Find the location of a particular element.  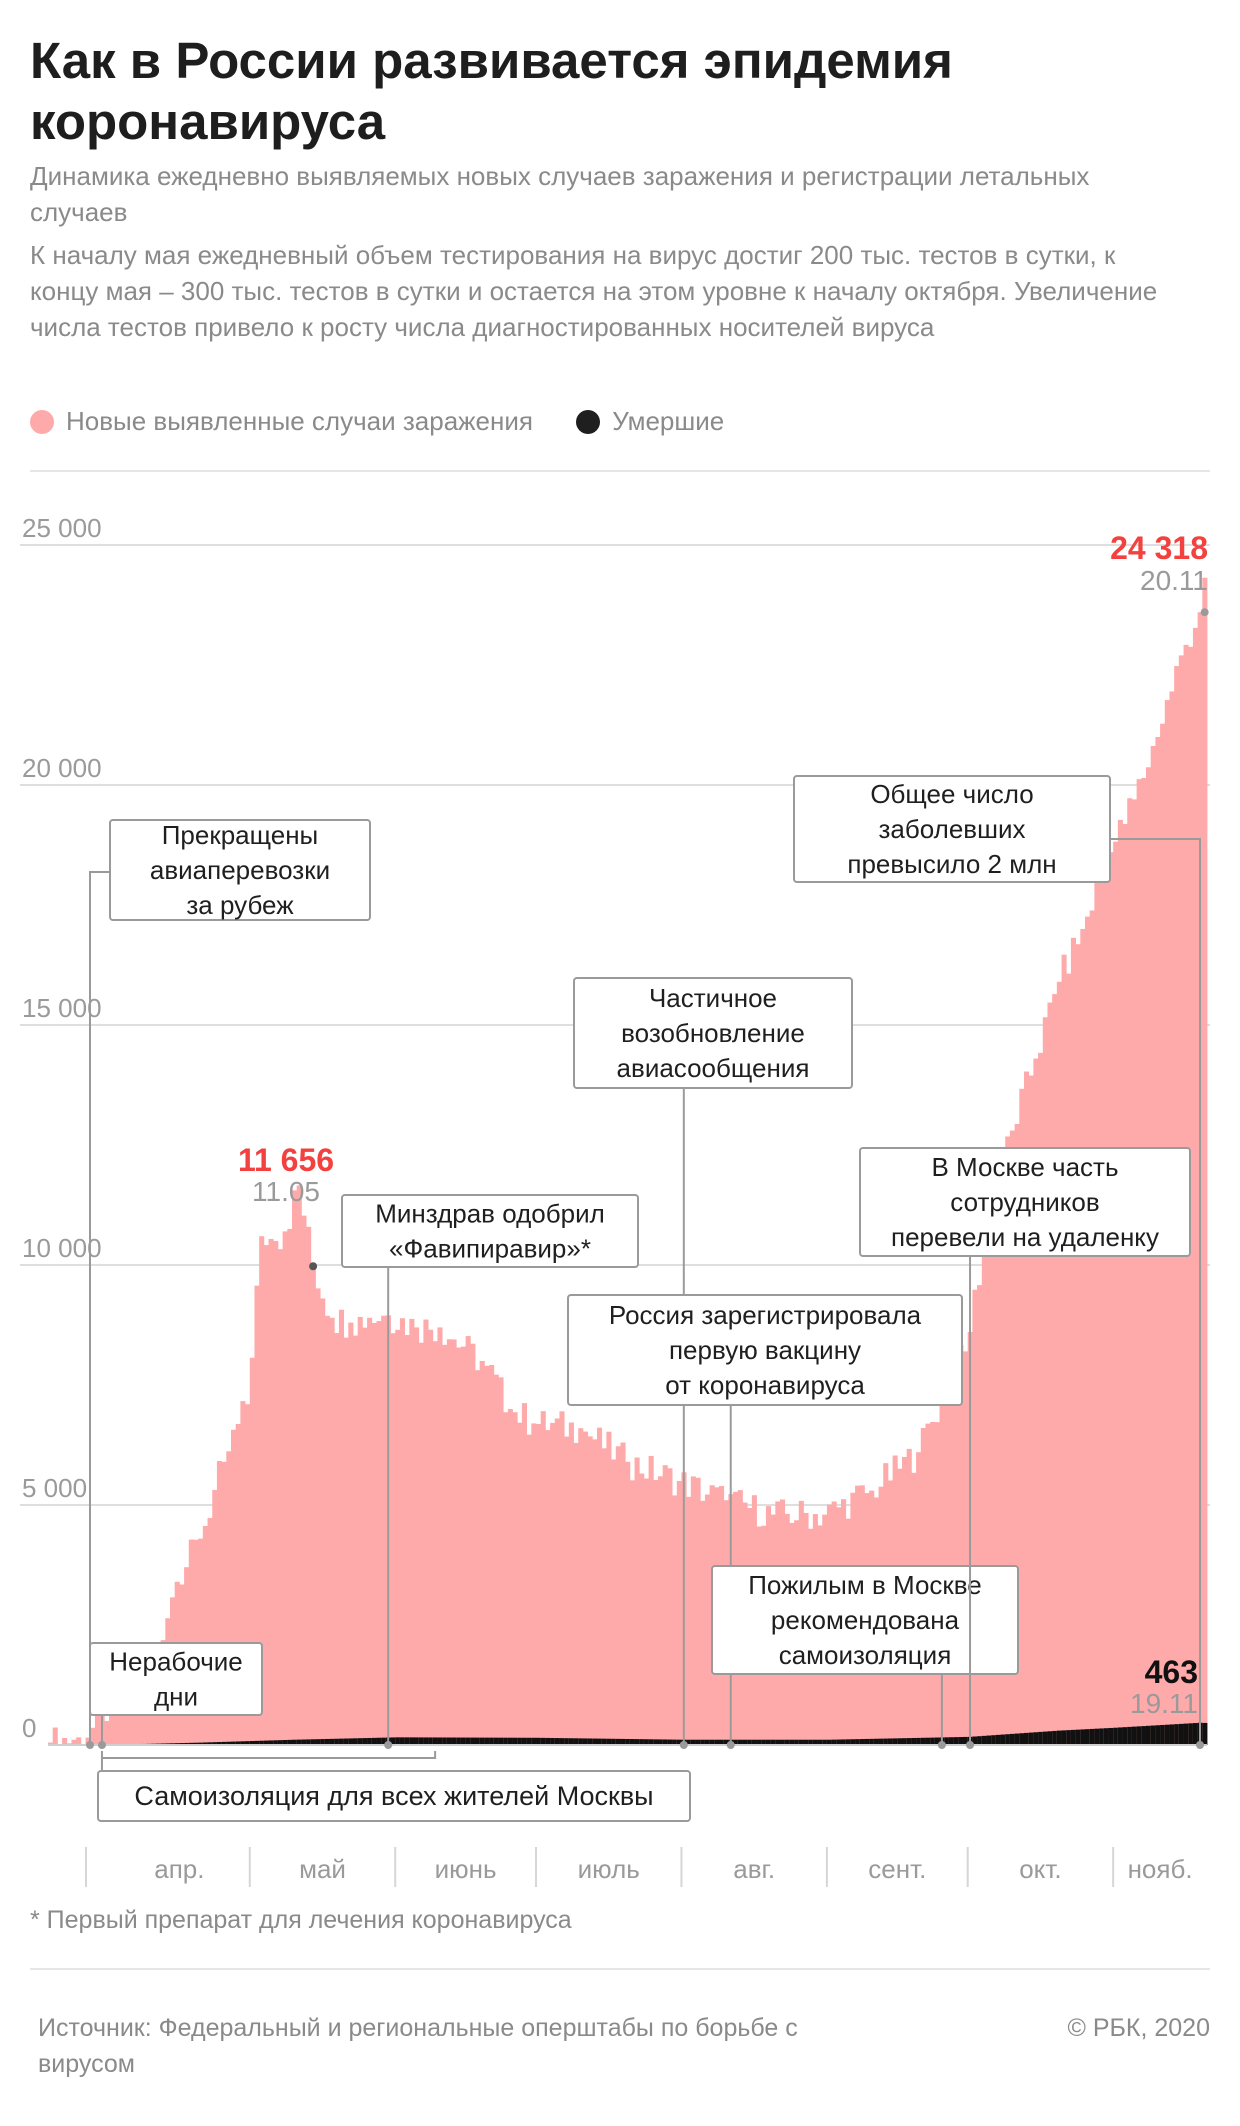

annotation-text: авиаперевозки is located at coordinates (240, 870).